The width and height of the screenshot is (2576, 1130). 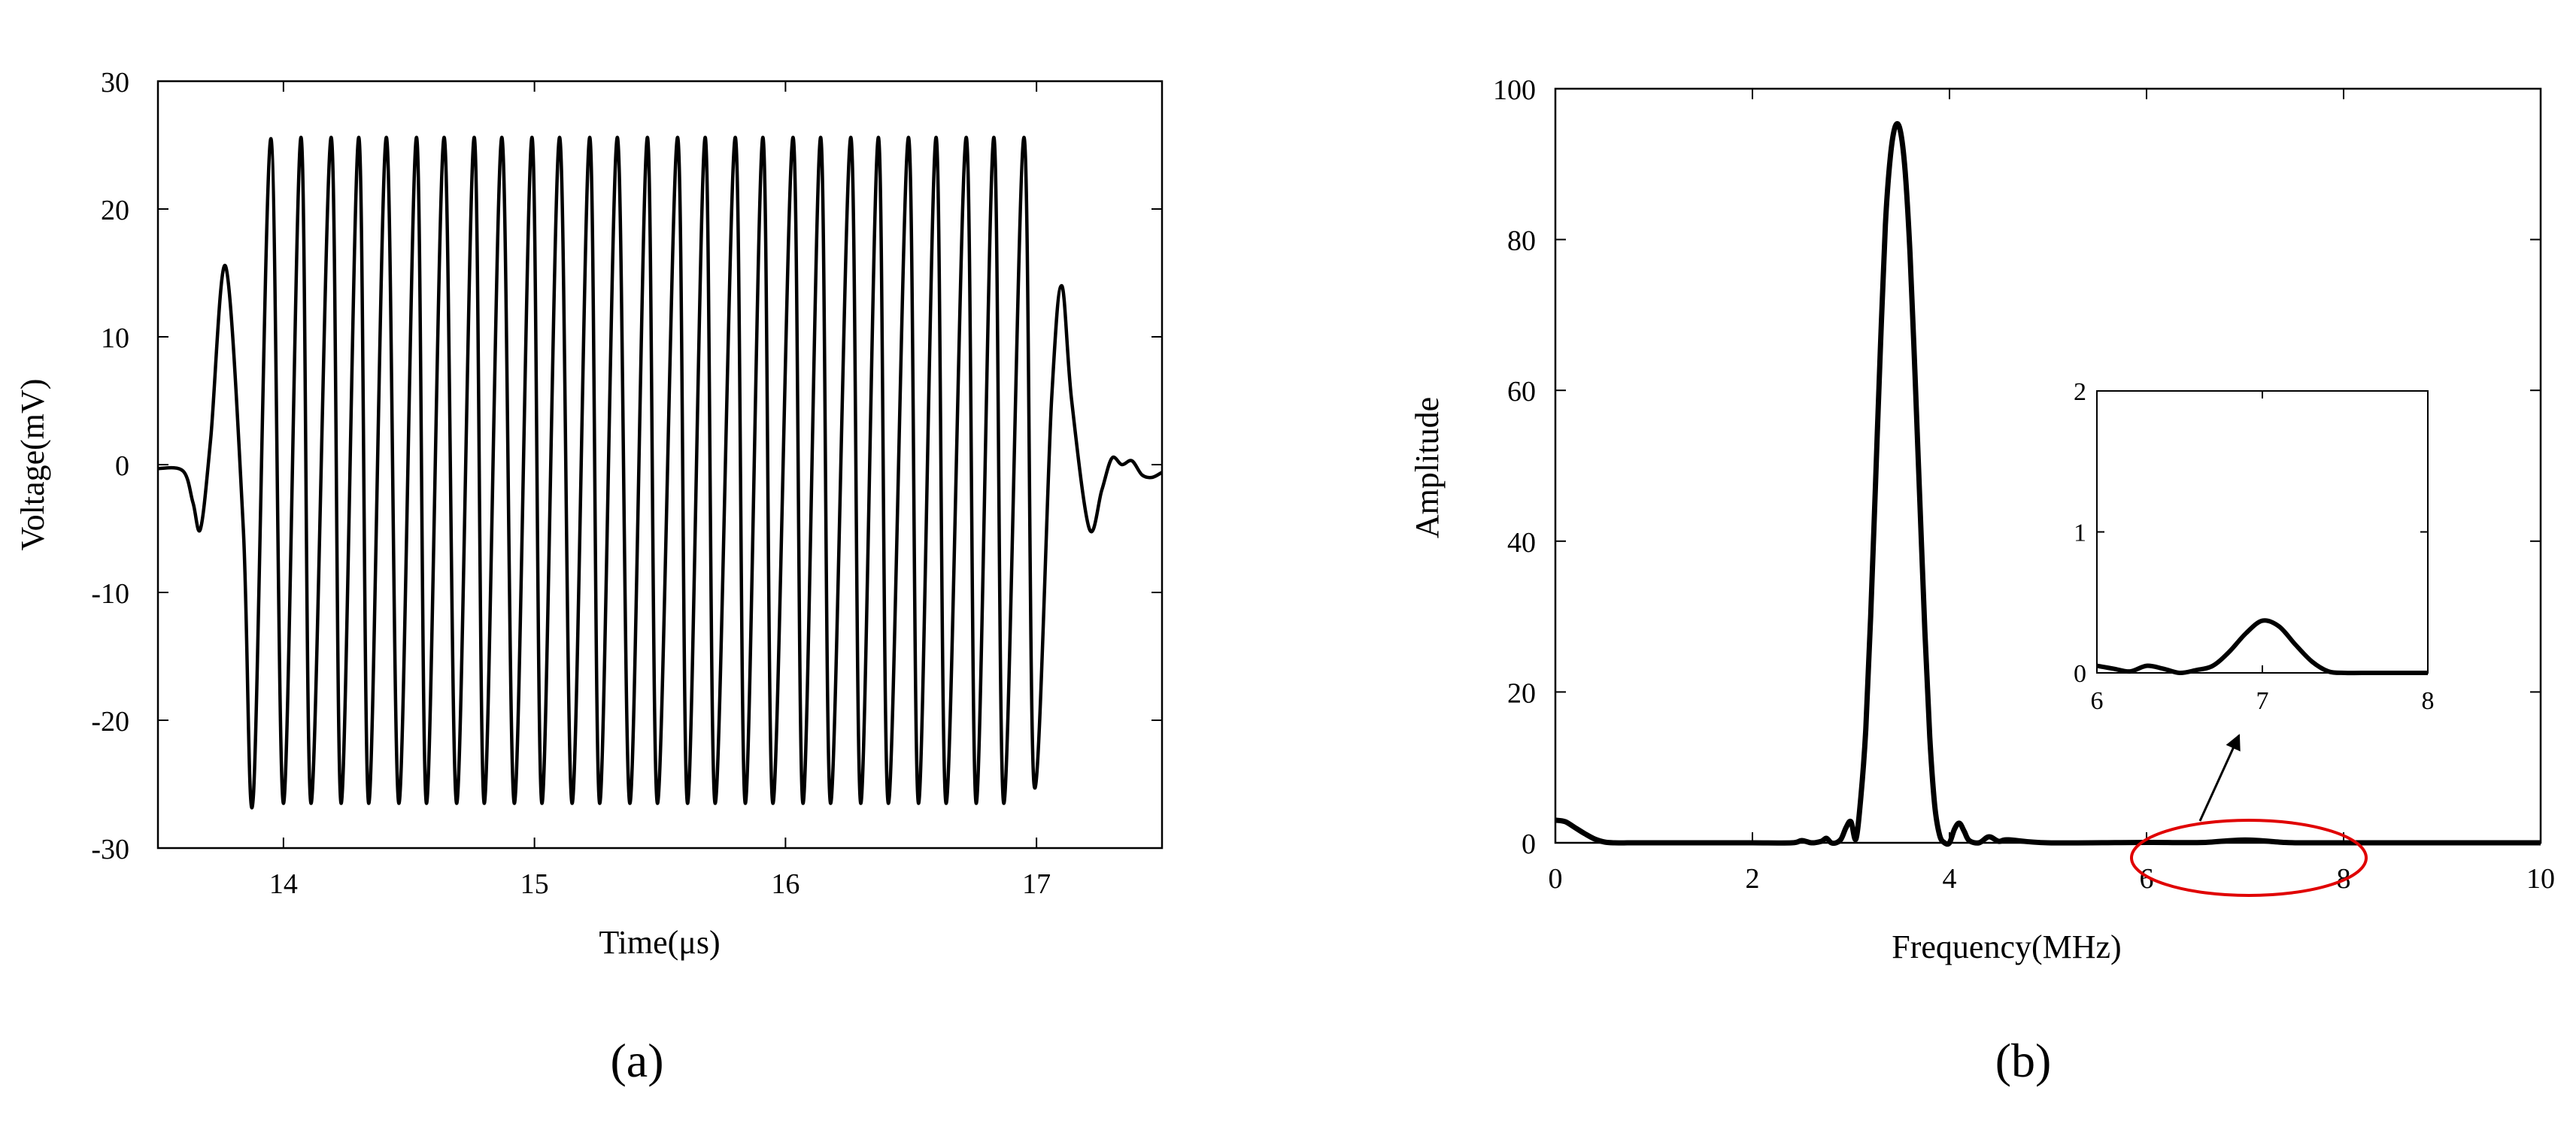 I want to click on b-x-tick-label-2: 4, so click(x=1950, y=879).